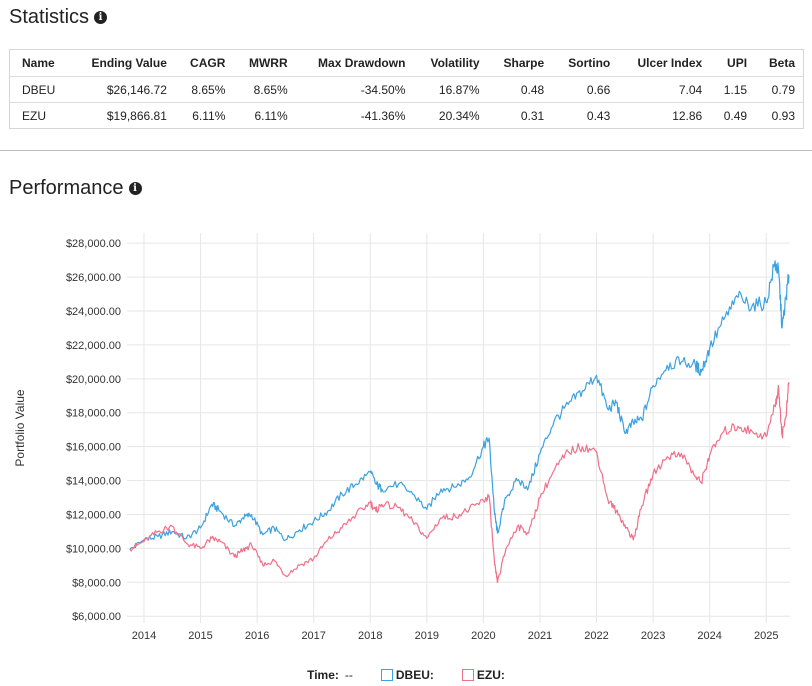 Image resolution: width=812 pixels, height=686 pixels. What do you see at coordinates (93, 448) in the screenshot?
I see `y-tick-label: $16,000.00` at bounding box center [93, 448].